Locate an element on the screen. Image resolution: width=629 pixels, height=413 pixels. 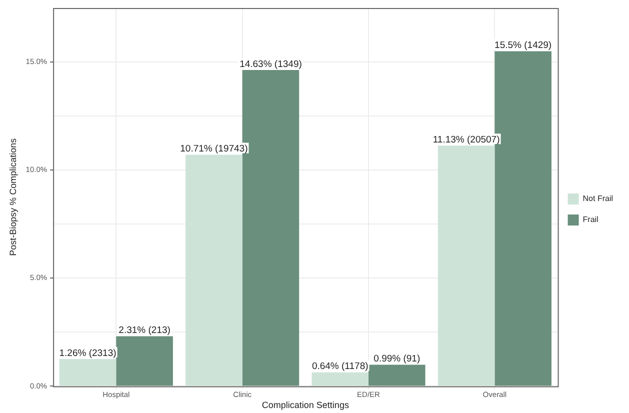
data-label: 14.63% (1349) is located at coordinates (271, 64).